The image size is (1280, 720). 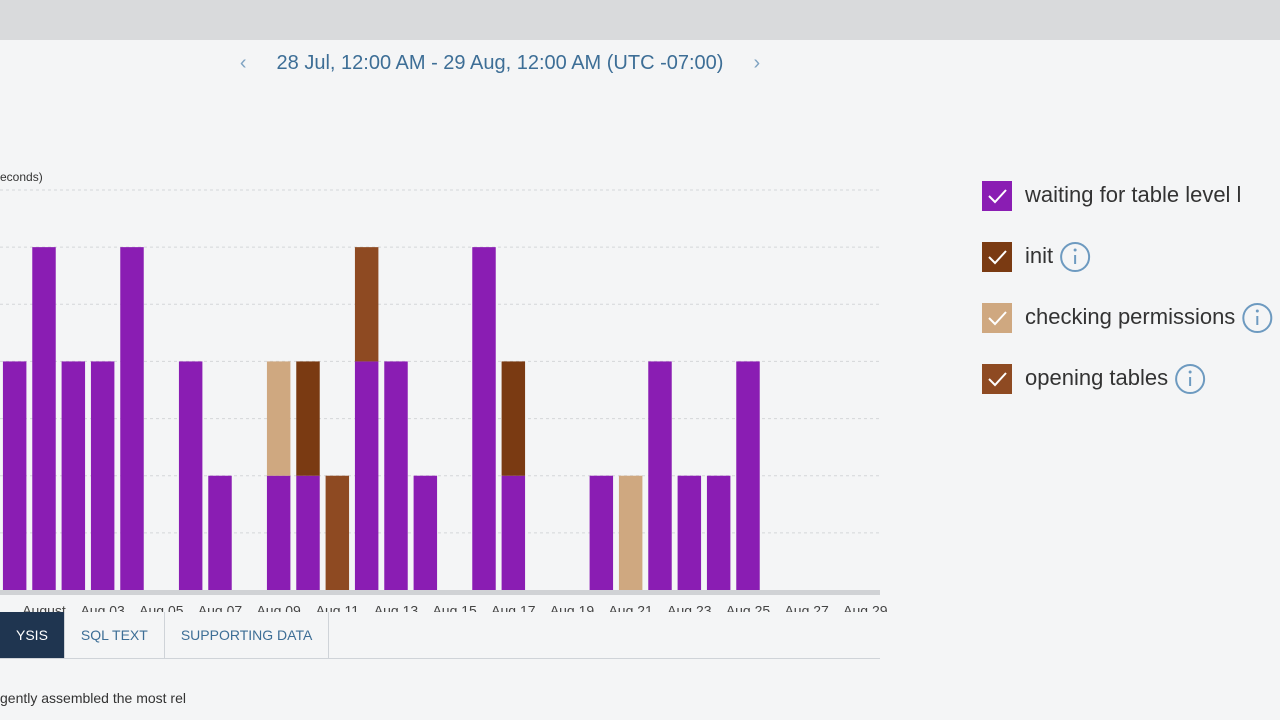 I want to click on legend-label: opening tables, so click(x=1096, y=377).